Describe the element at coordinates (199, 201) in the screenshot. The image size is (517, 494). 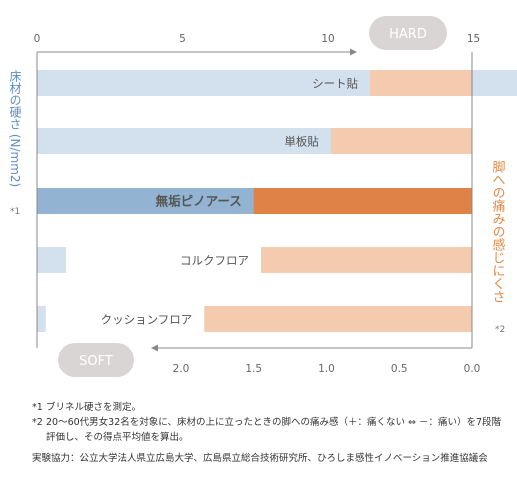
I see `category-label: 無垢ピノアース` at that location.